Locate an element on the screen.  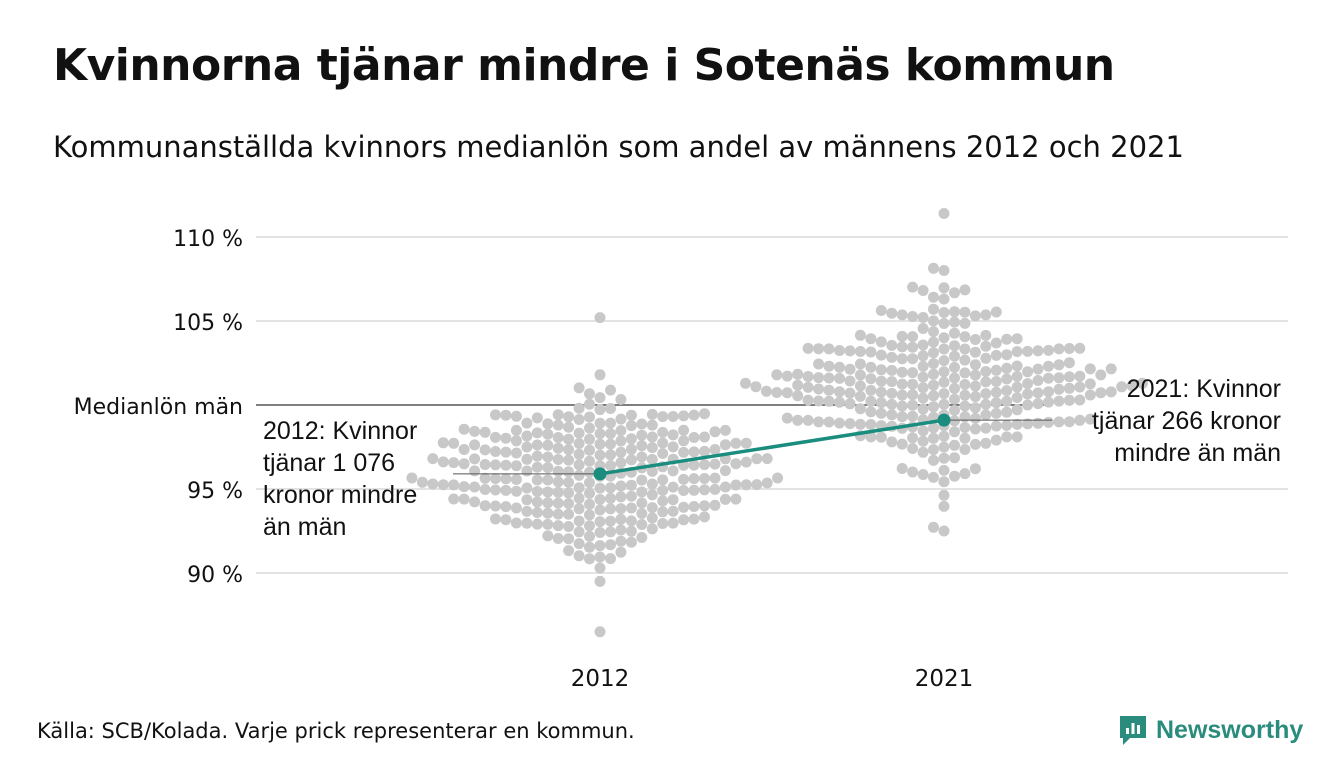
x-tick-label: 2012 is located at coordinates (600, 679).